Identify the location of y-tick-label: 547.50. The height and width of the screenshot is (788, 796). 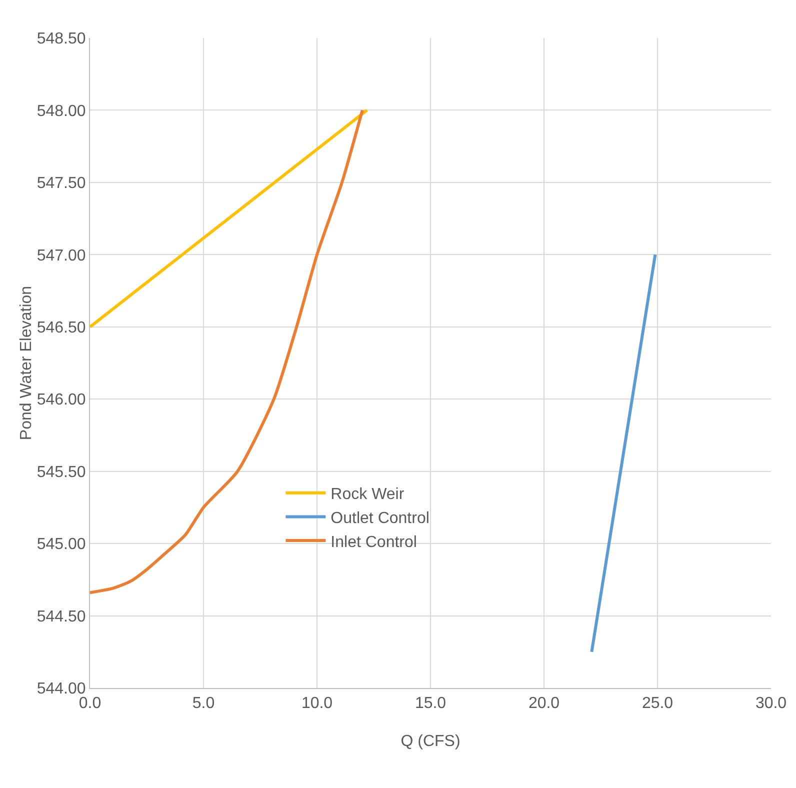
(61, 183).